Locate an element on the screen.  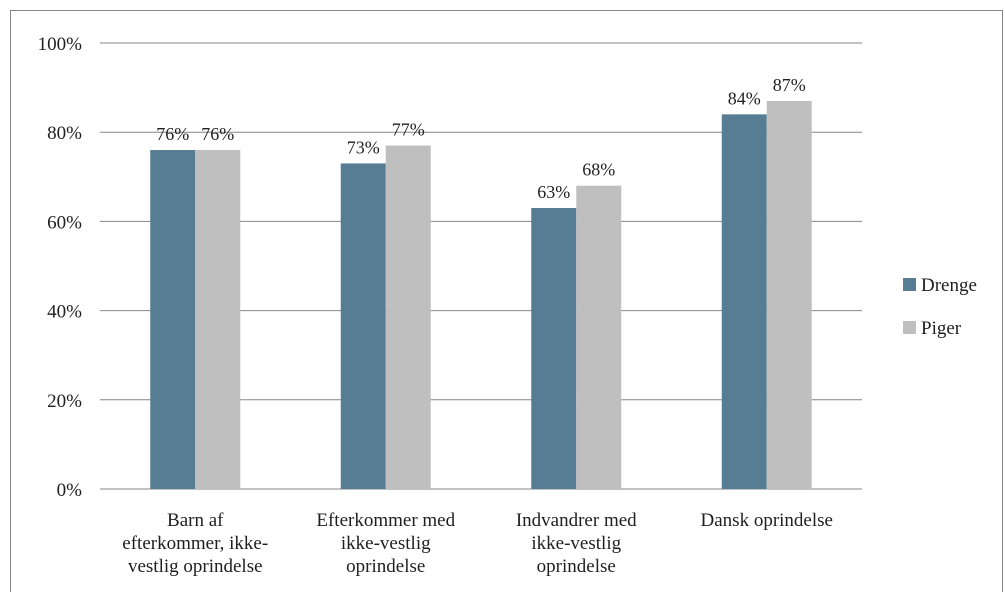
x-category-label: Dansk oprindelse is located at coordinates (767, 520).